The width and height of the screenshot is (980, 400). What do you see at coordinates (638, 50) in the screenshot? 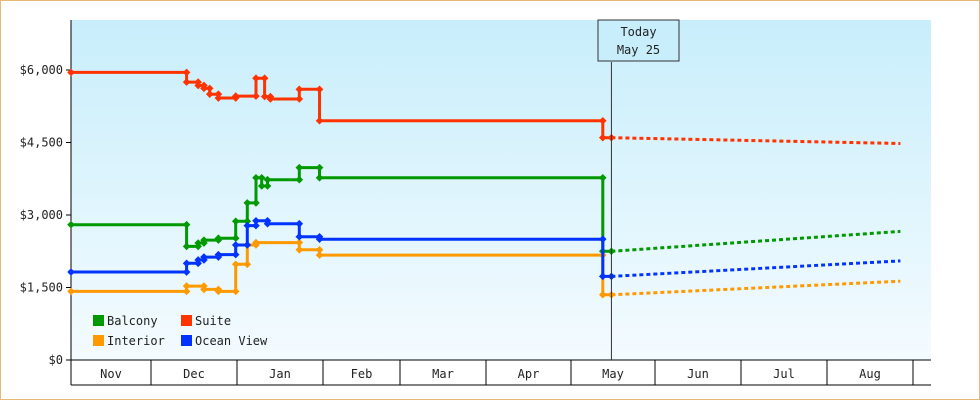
I see `today-date: May 25` at bounding box center [638, 50].